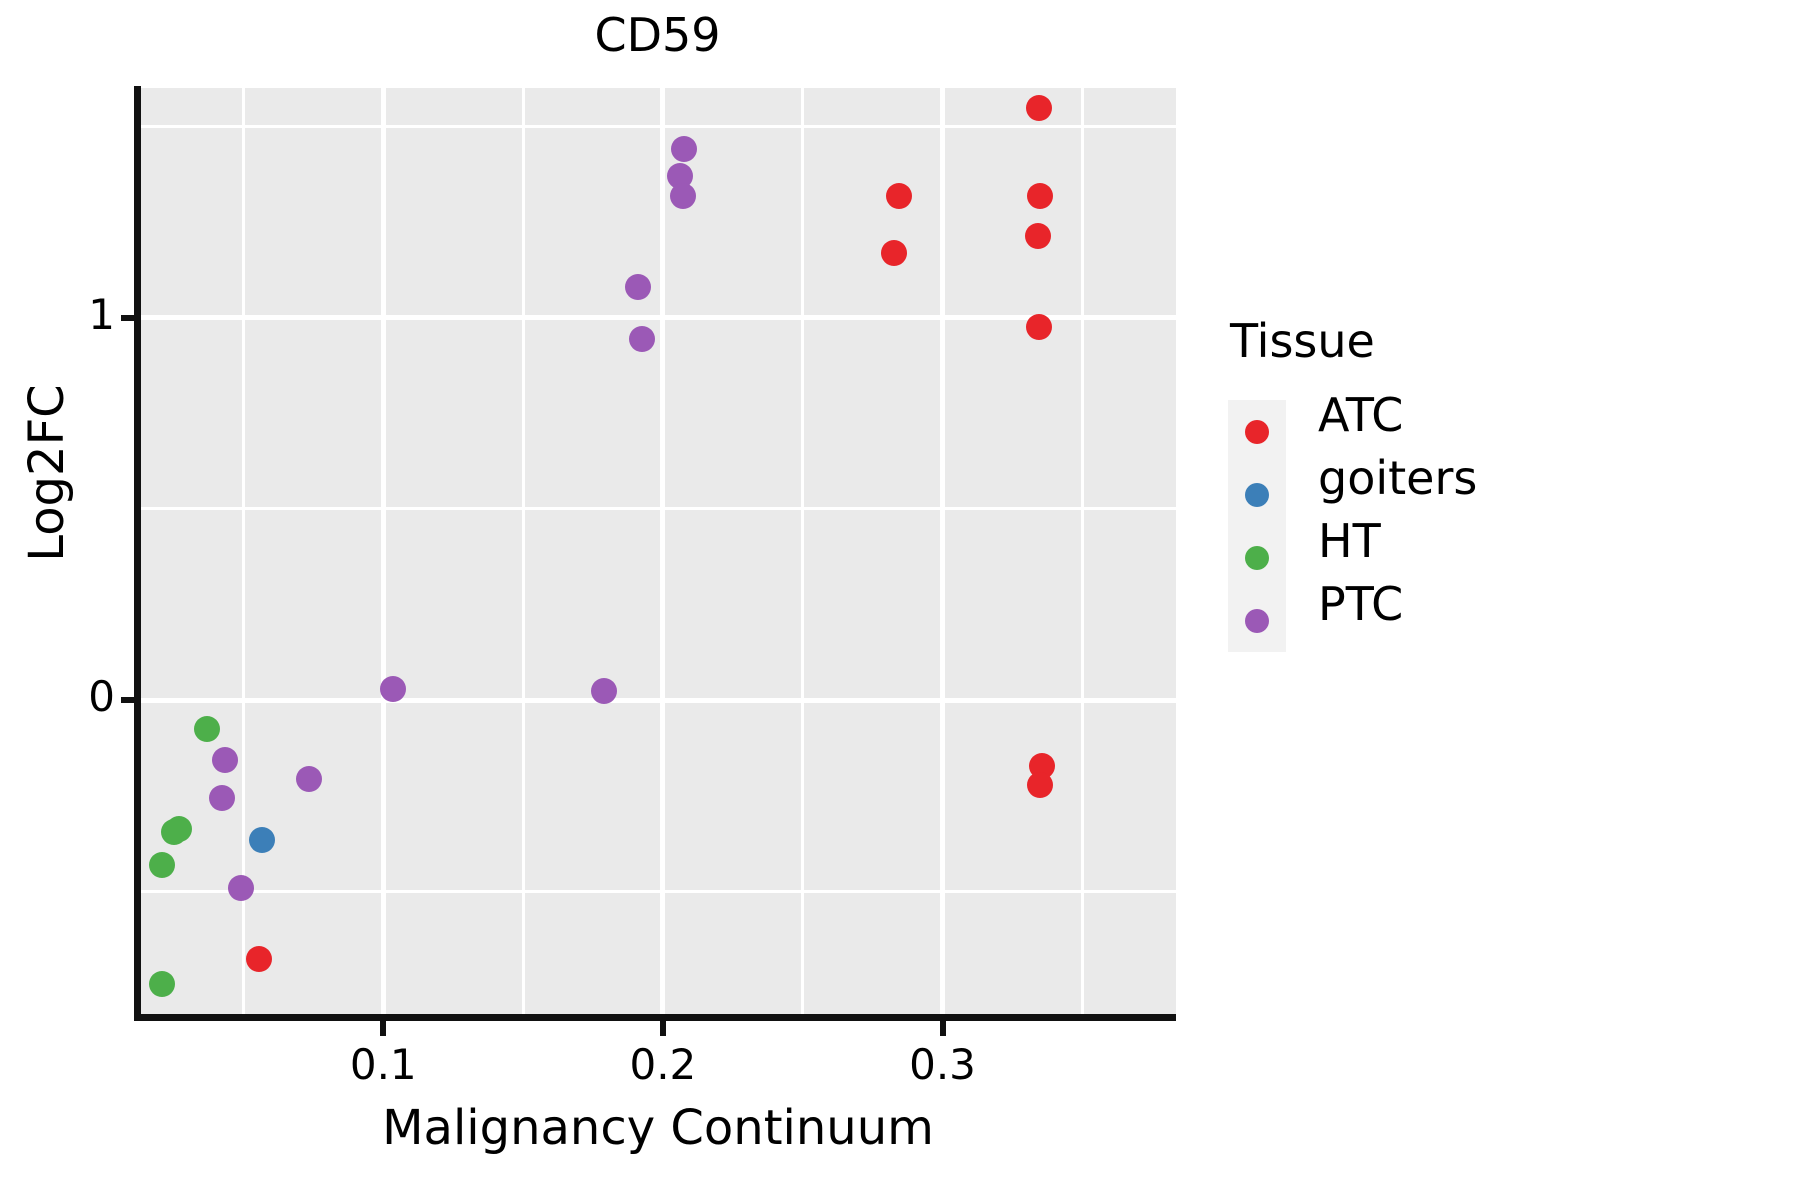 This screenshot has width=1800, height=1200. What do you see at coordinates (1428, 616) in the screenshot?
I see `legend-item-ptc: PTC` at bounding box center [1428, 616].